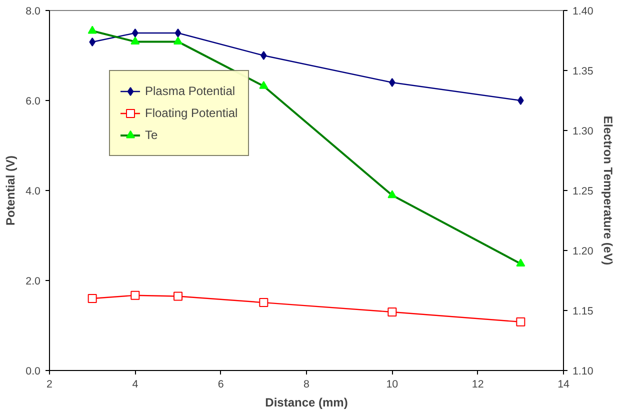 The image size is (618, 412). What do you see at coordinates (583, 192) in the screenshot?
I see `y2-tick-label: 1.25` at bounding box center [583, 192].